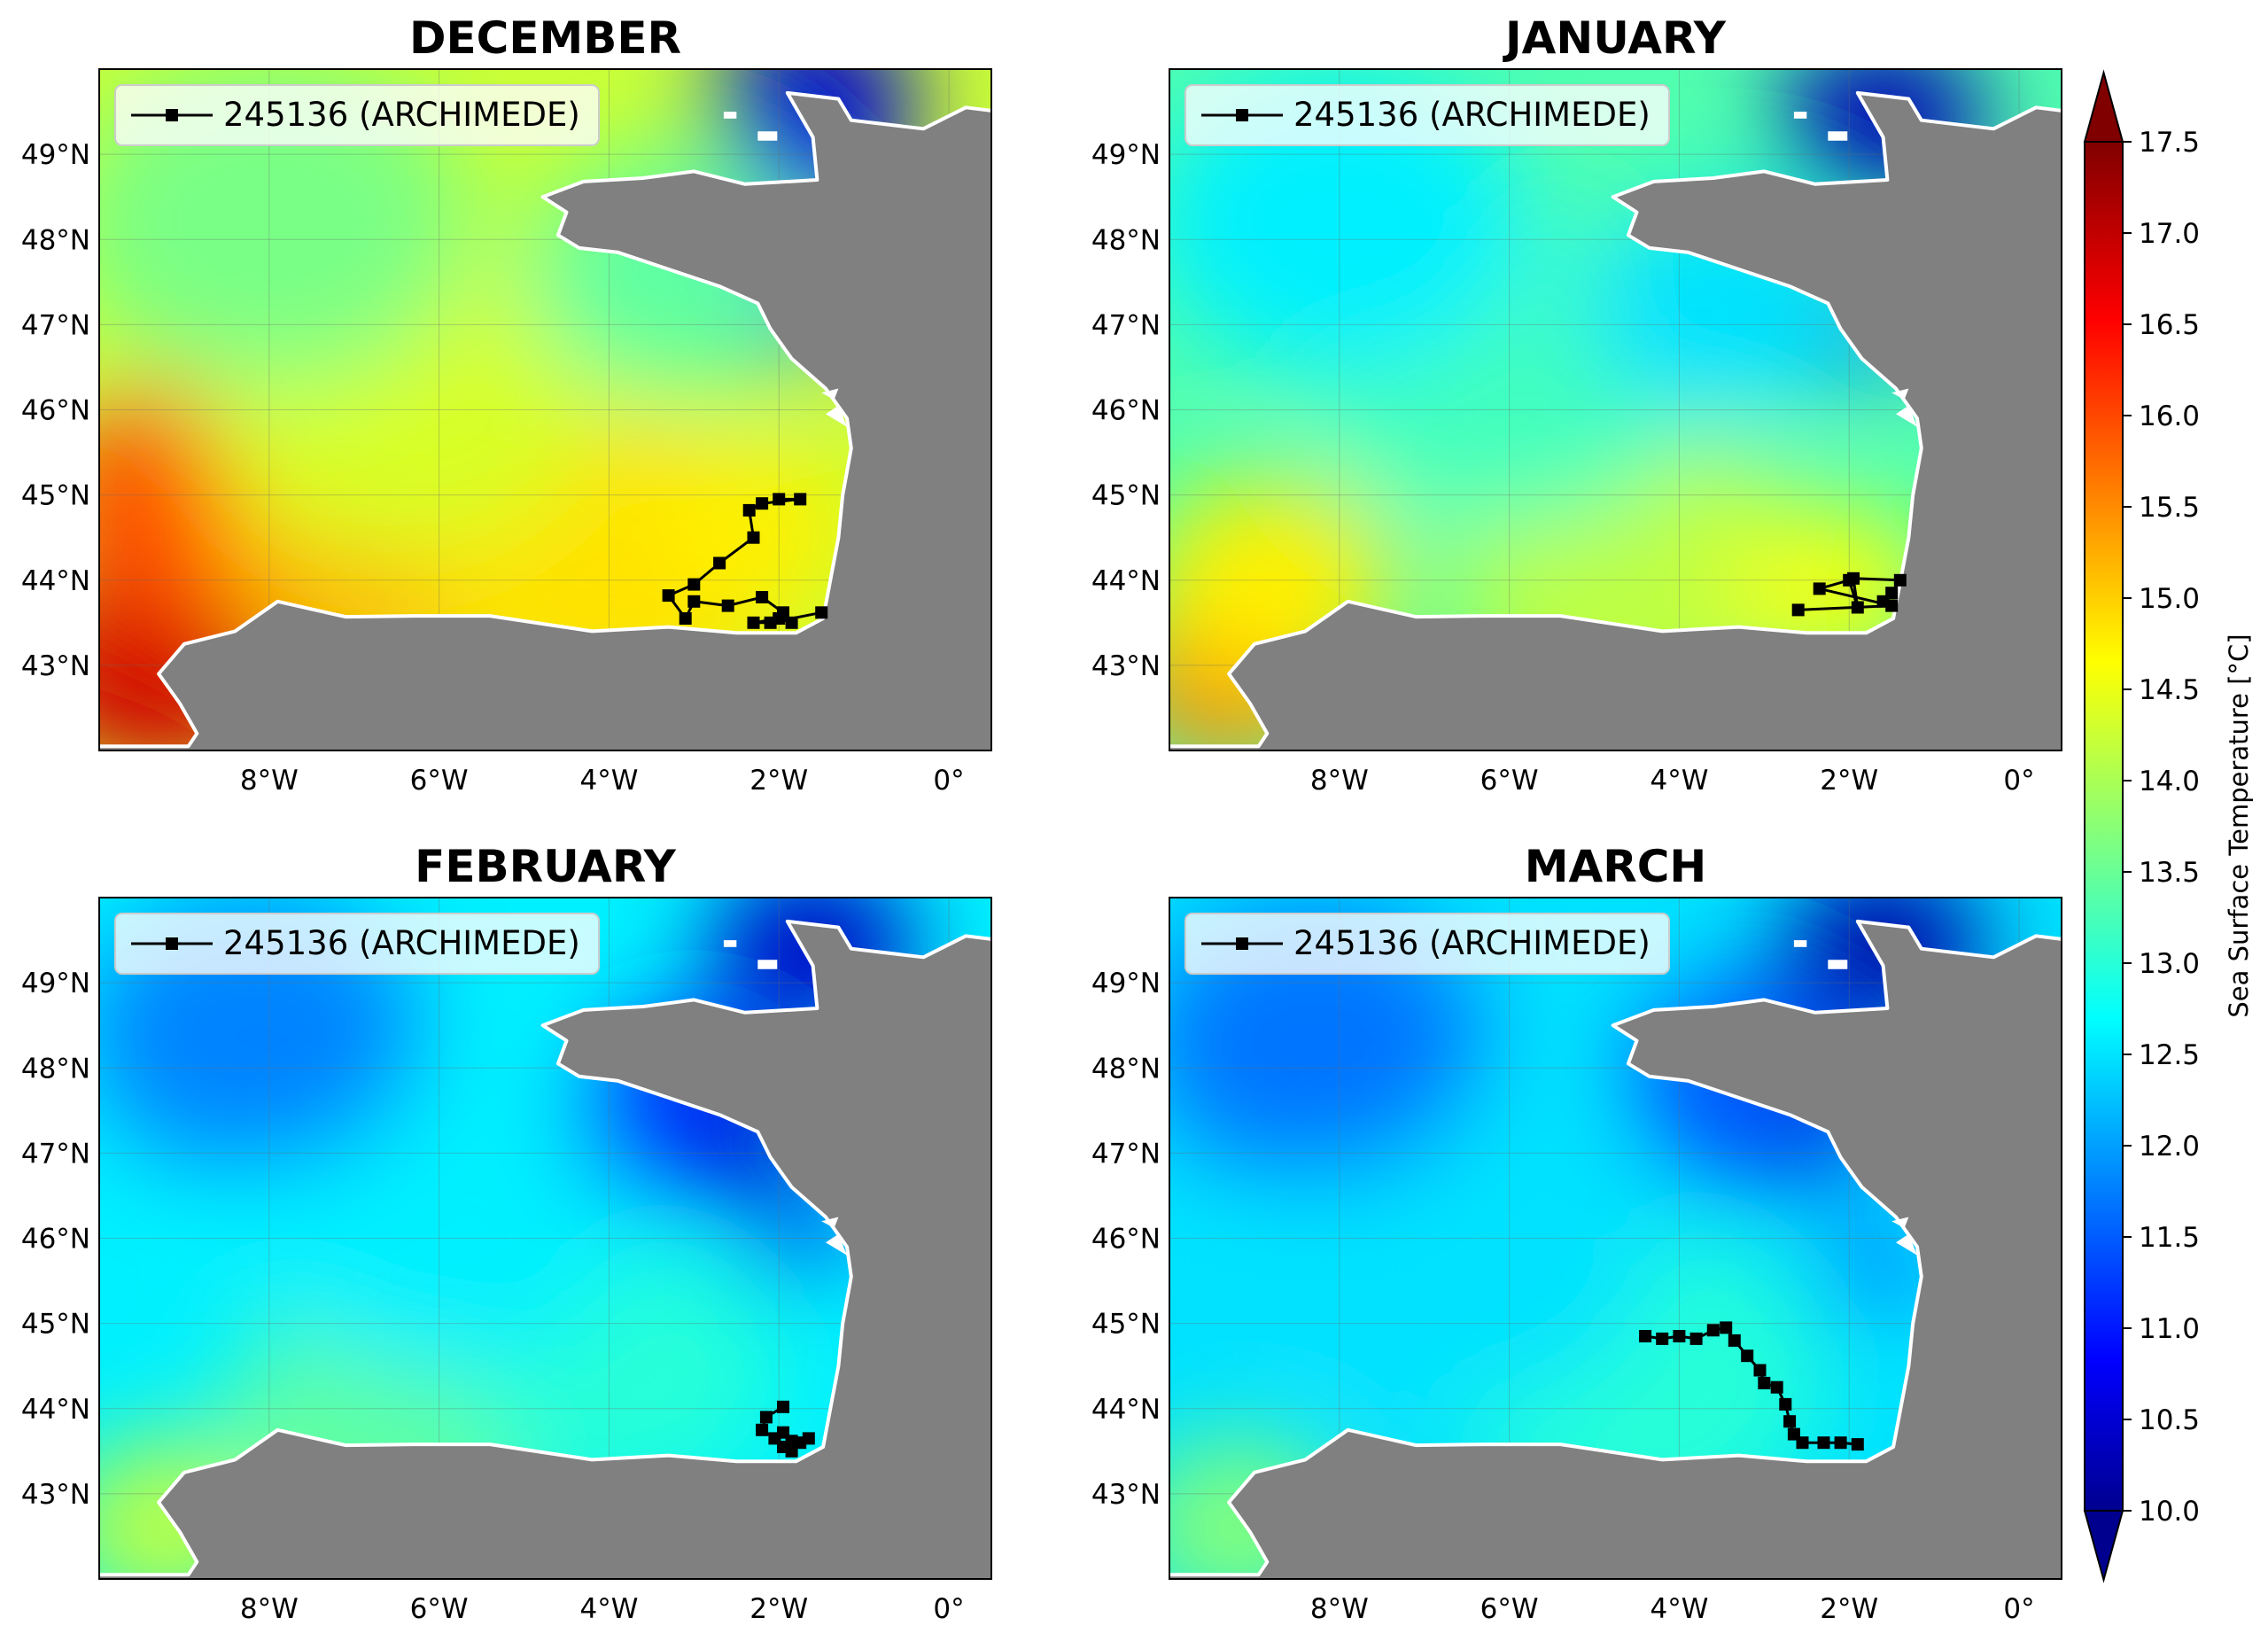 The width and height of the screenshot is (2268, 1633). I want to click on colorbar-tick-label: 12.0, so click(2169, 1147).